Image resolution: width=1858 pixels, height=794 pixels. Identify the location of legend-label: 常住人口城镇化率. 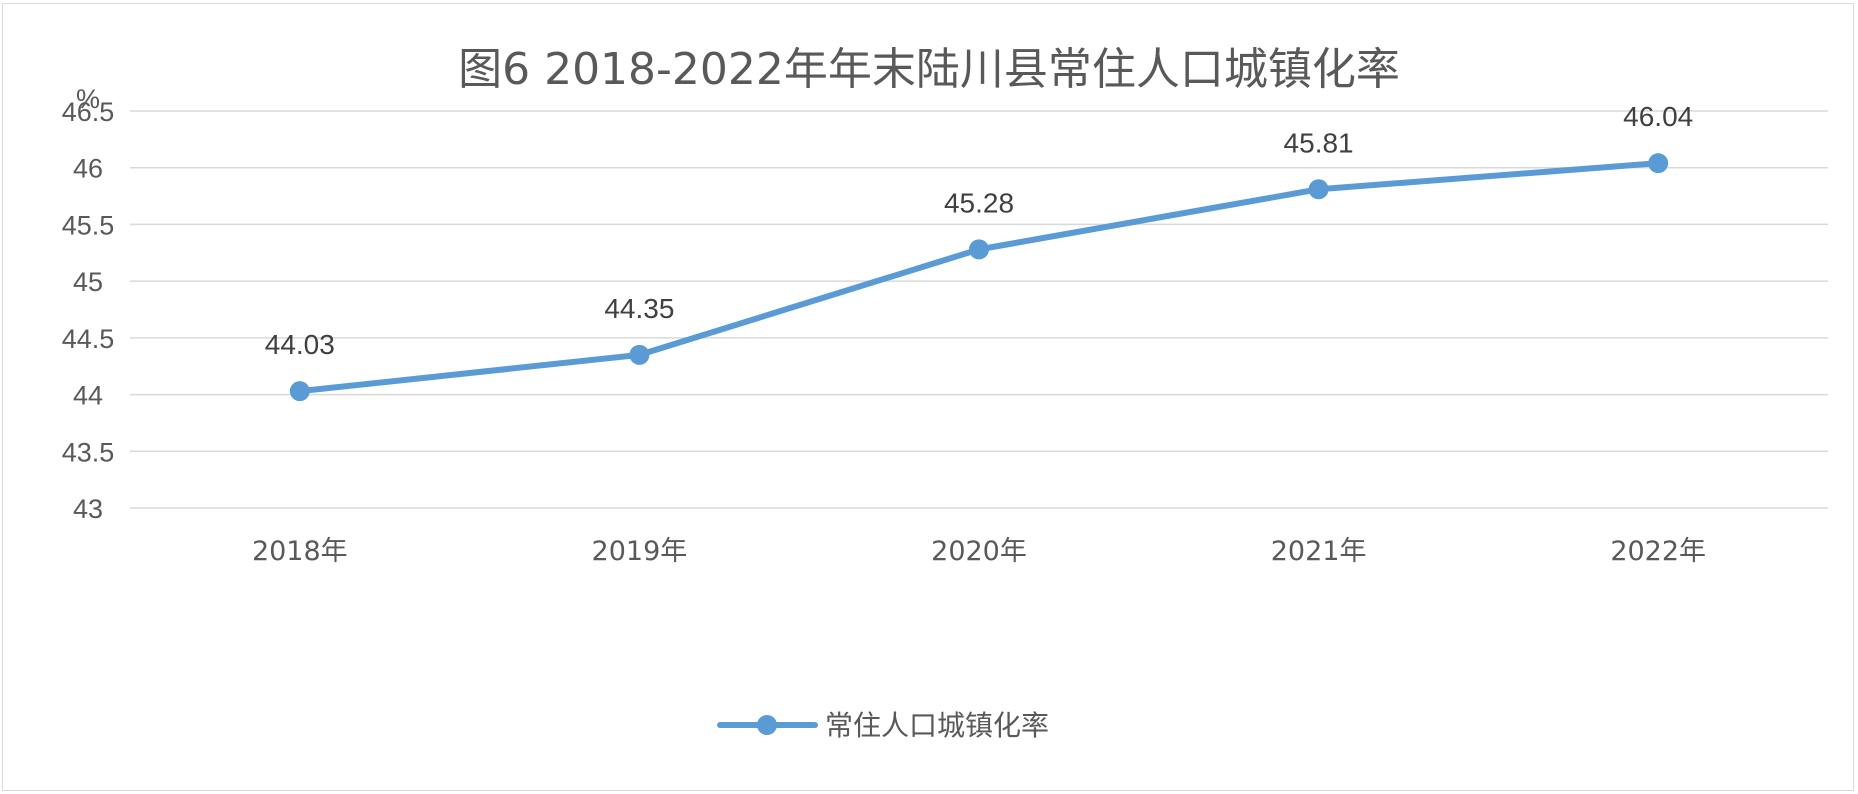
(937, 725).